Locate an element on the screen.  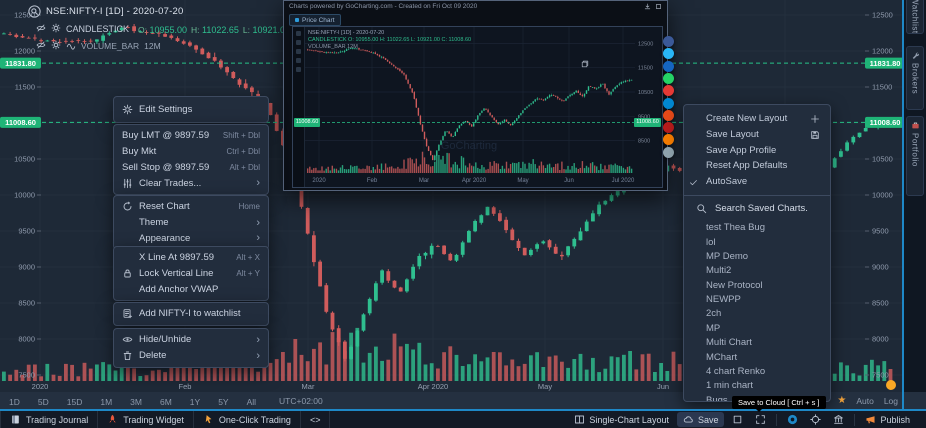
auto-scale-toggle: Auto is located at coordinates (865, 400).